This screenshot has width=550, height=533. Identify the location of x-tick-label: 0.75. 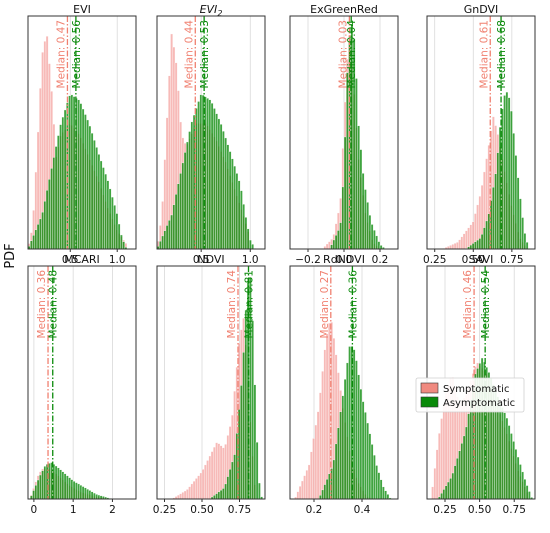
(511, 260).